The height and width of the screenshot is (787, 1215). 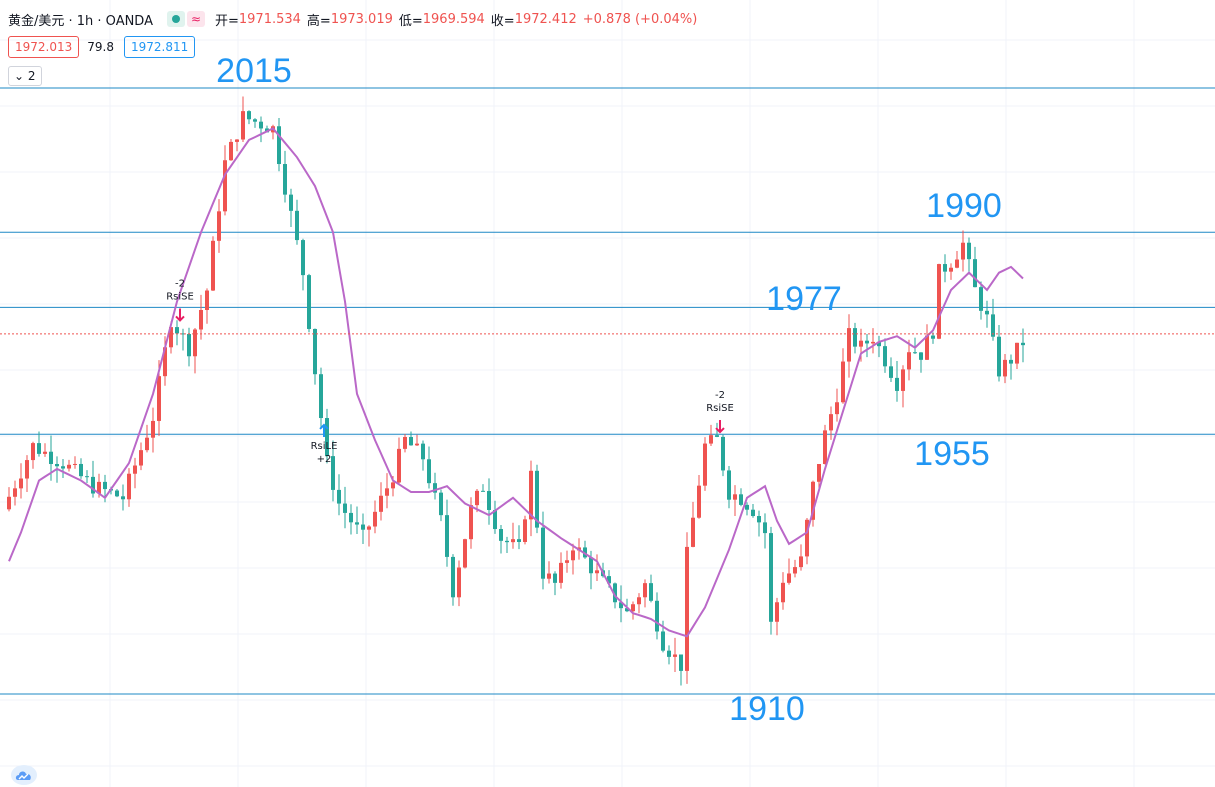 What do you see at coordinates (175, 19) in the screenshot?
I see `visibility-dot-icon` at bounding box center [175, 19].